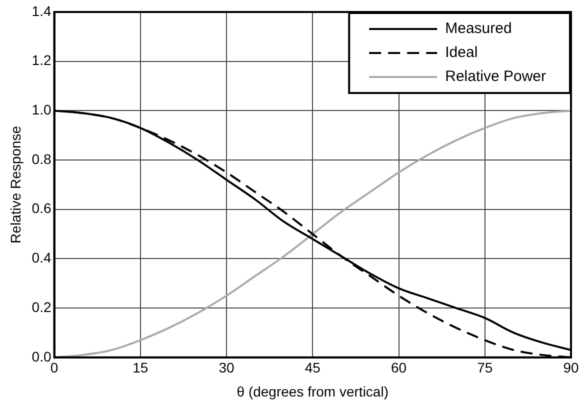 The height and width of the screenshot is (409, 587). Describe the element at coordinates (42, 60) in the screenshot. I see `y-tick-label: 1.2` at that location.